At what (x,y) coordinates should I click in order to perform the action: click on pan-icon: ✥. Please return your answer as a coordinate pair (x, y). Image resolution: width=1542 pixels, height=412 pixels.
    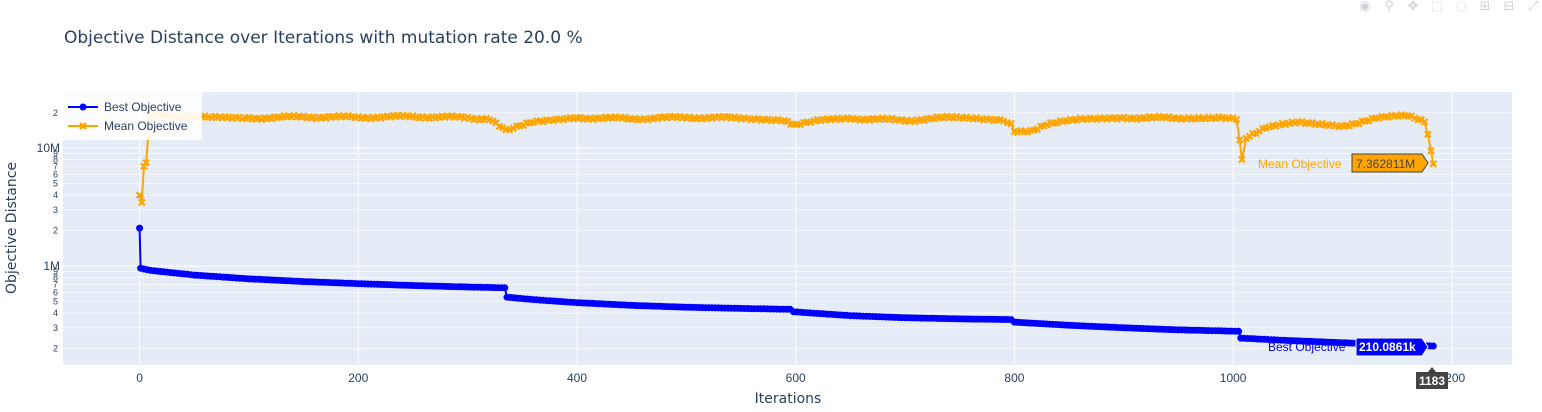
    Looking at the image, I should click on (1413, 7).